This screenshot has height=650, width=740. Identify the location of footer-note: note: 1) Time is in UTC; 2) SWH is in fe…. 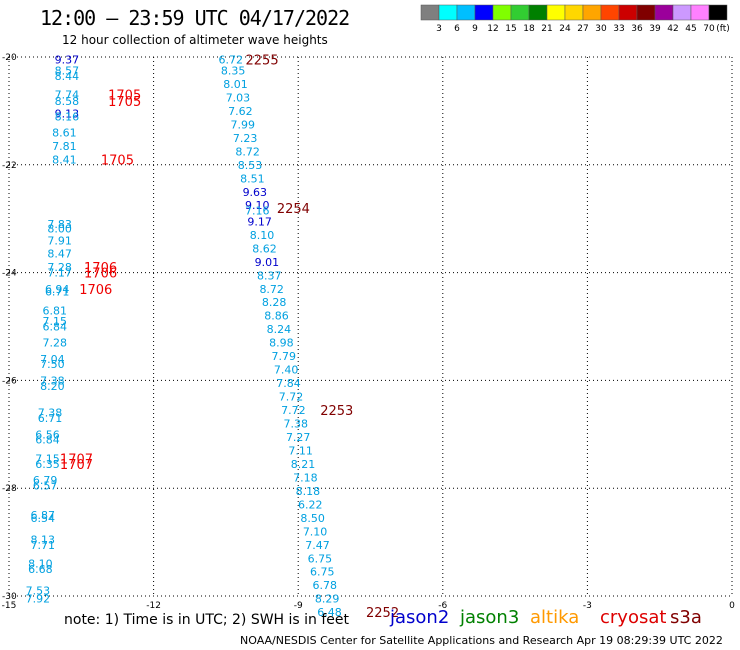
(207, 620).